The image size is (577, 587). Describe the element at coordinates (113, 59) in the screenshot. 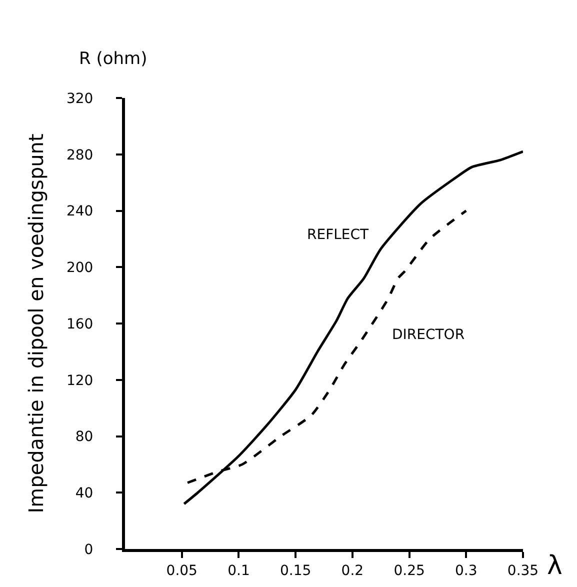

I see `text: R (ohm)` at that location.